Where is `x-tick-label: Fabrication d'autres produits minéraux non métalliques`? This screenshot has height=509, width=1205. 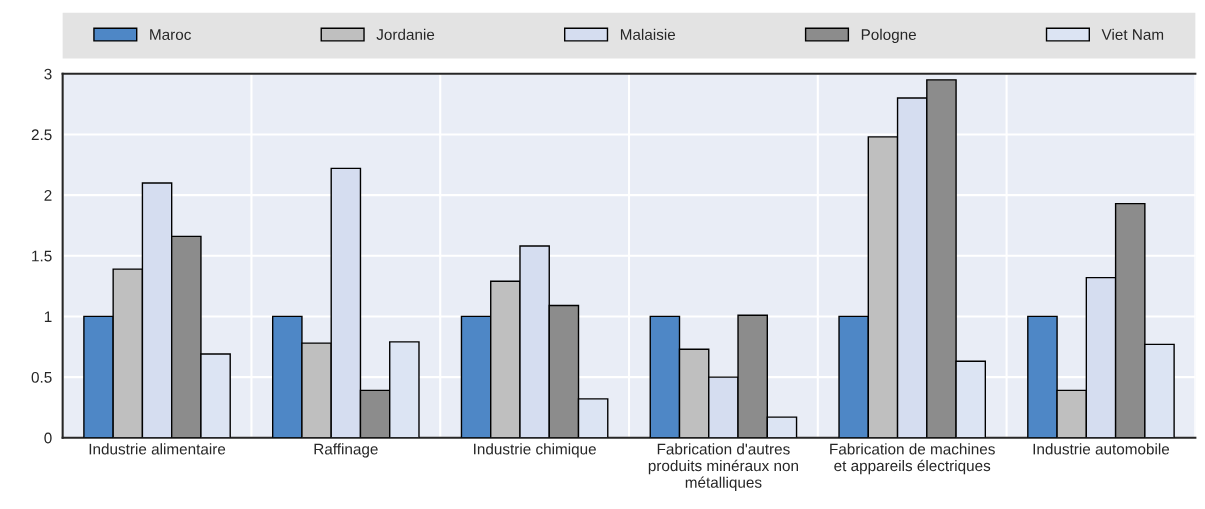
x-tick-label: Fabrication d'autres produits minéraux non métalliques is located at coordinates (723, 467).